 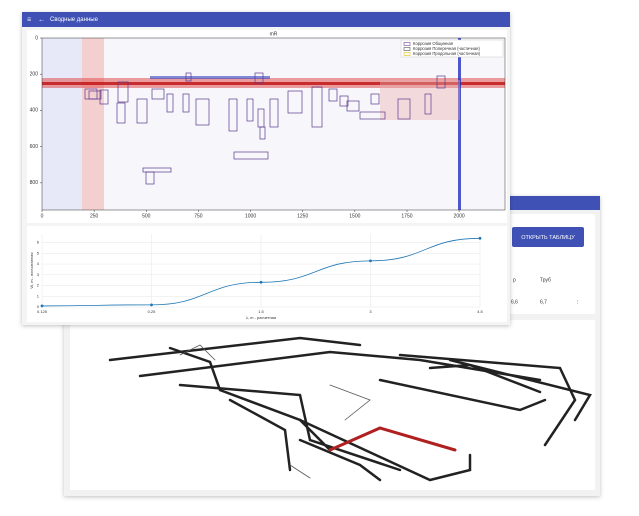 I want to click on legend-label: Коррозия Поперечная (частичная), so click(x=446, y=48).